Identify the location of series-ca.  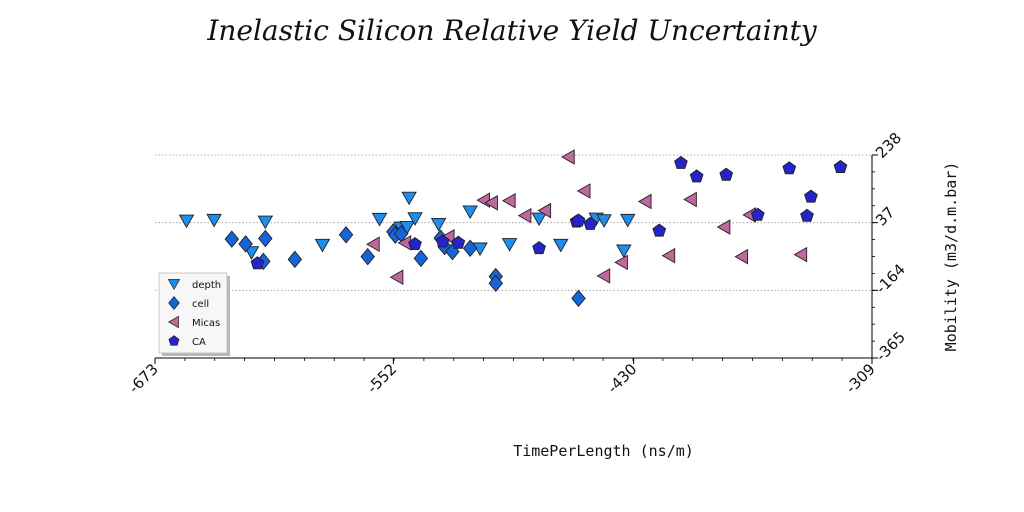
(549, 212).